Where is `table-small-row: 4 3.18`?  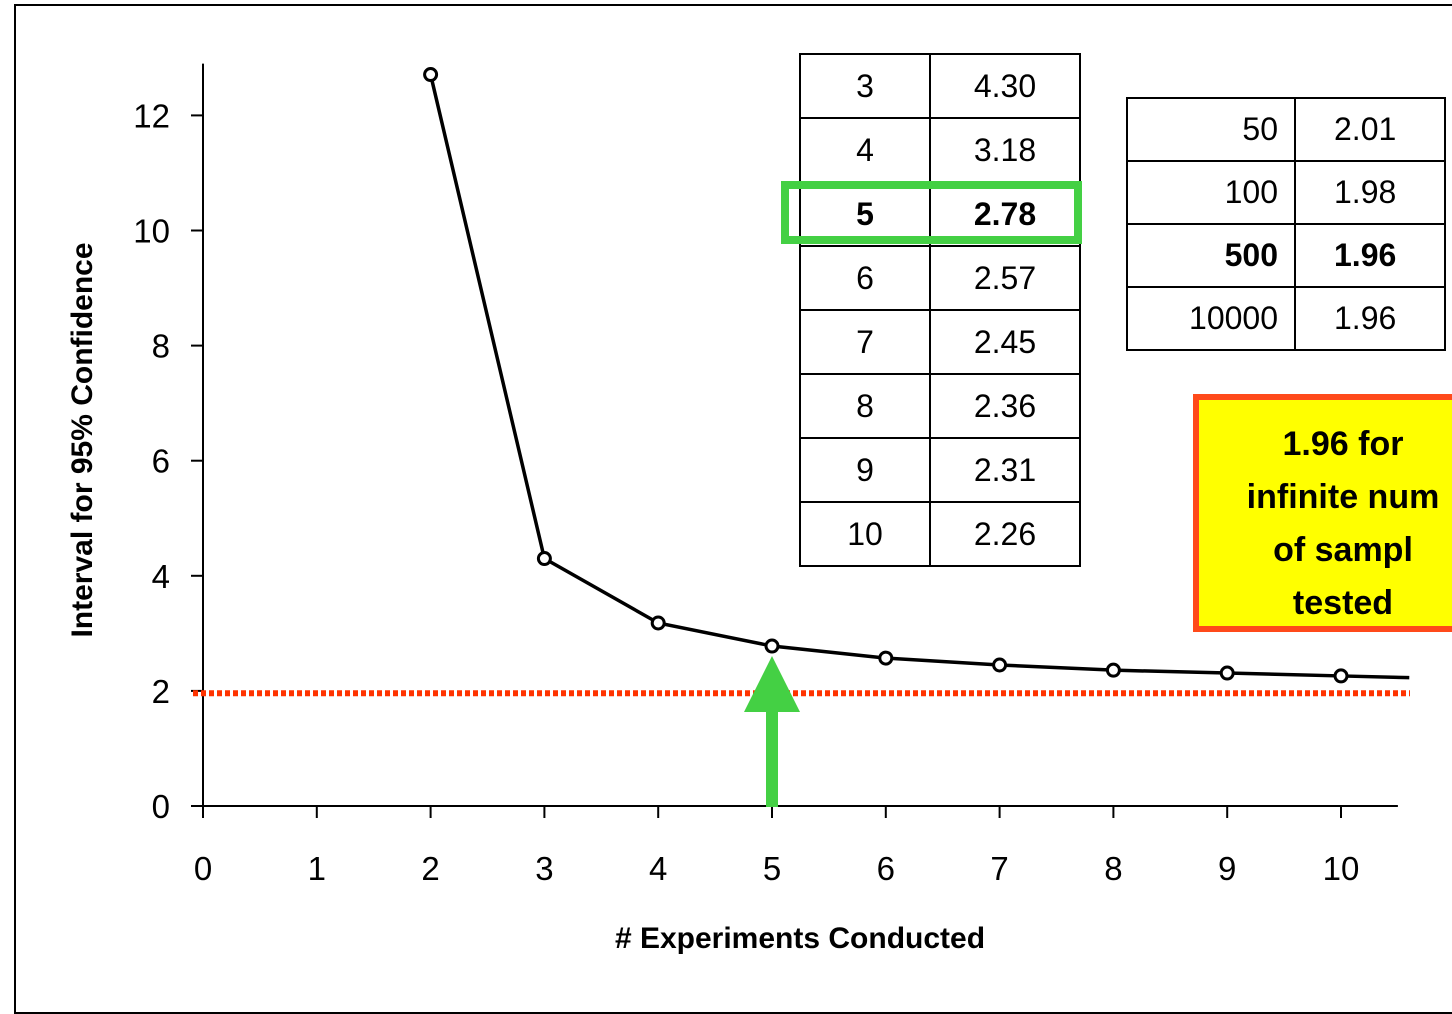
table-small-row: 4 3.18 is located at coordinates (940, 150).